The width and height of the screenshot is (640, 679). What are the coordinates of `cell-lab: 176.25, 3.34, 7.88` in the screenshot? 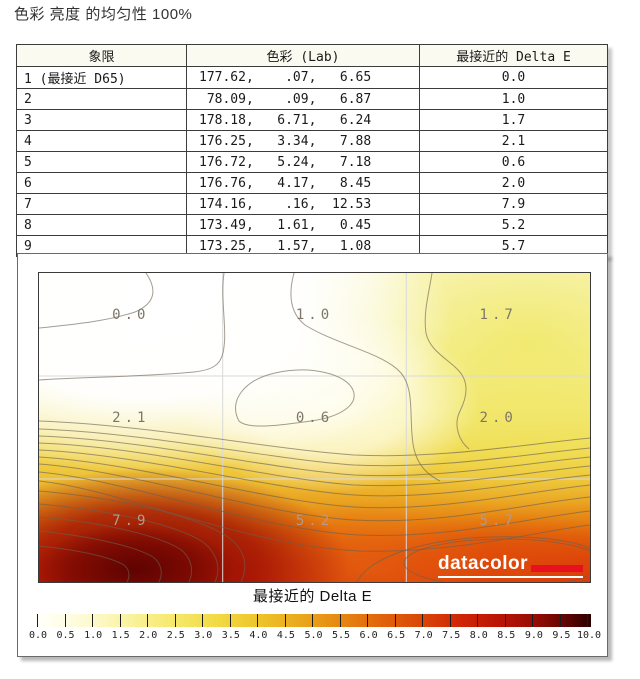 It's located at (303, 141).